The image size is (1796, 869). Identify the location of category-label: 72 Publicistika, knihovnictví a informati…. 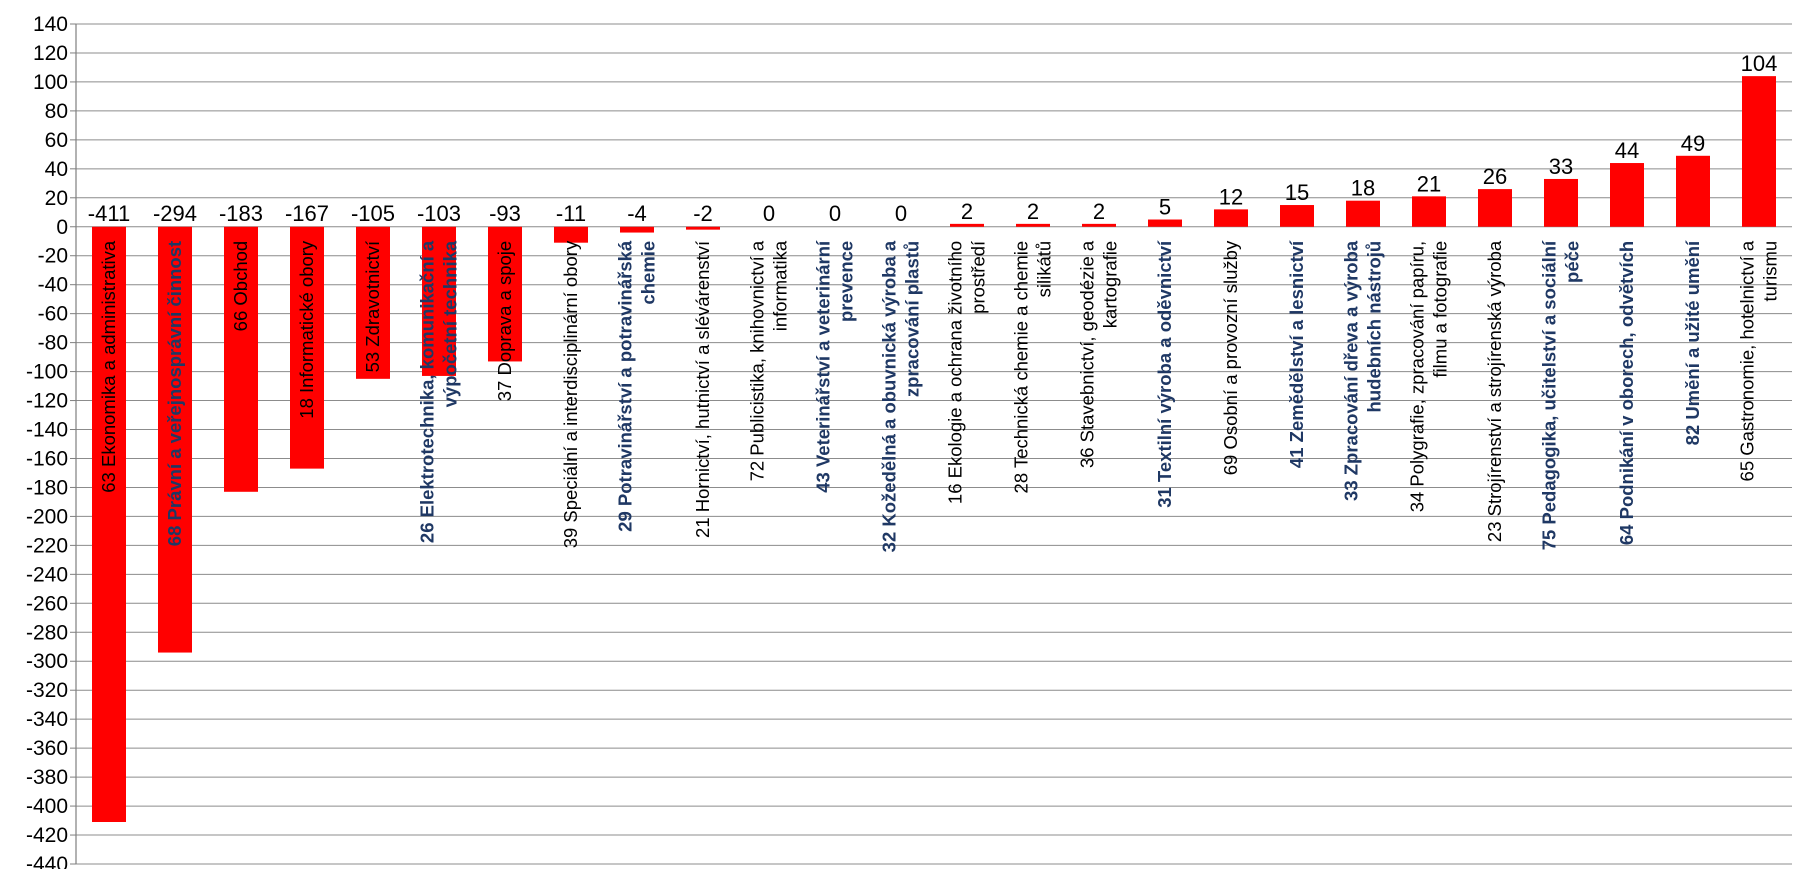
(769, 360).